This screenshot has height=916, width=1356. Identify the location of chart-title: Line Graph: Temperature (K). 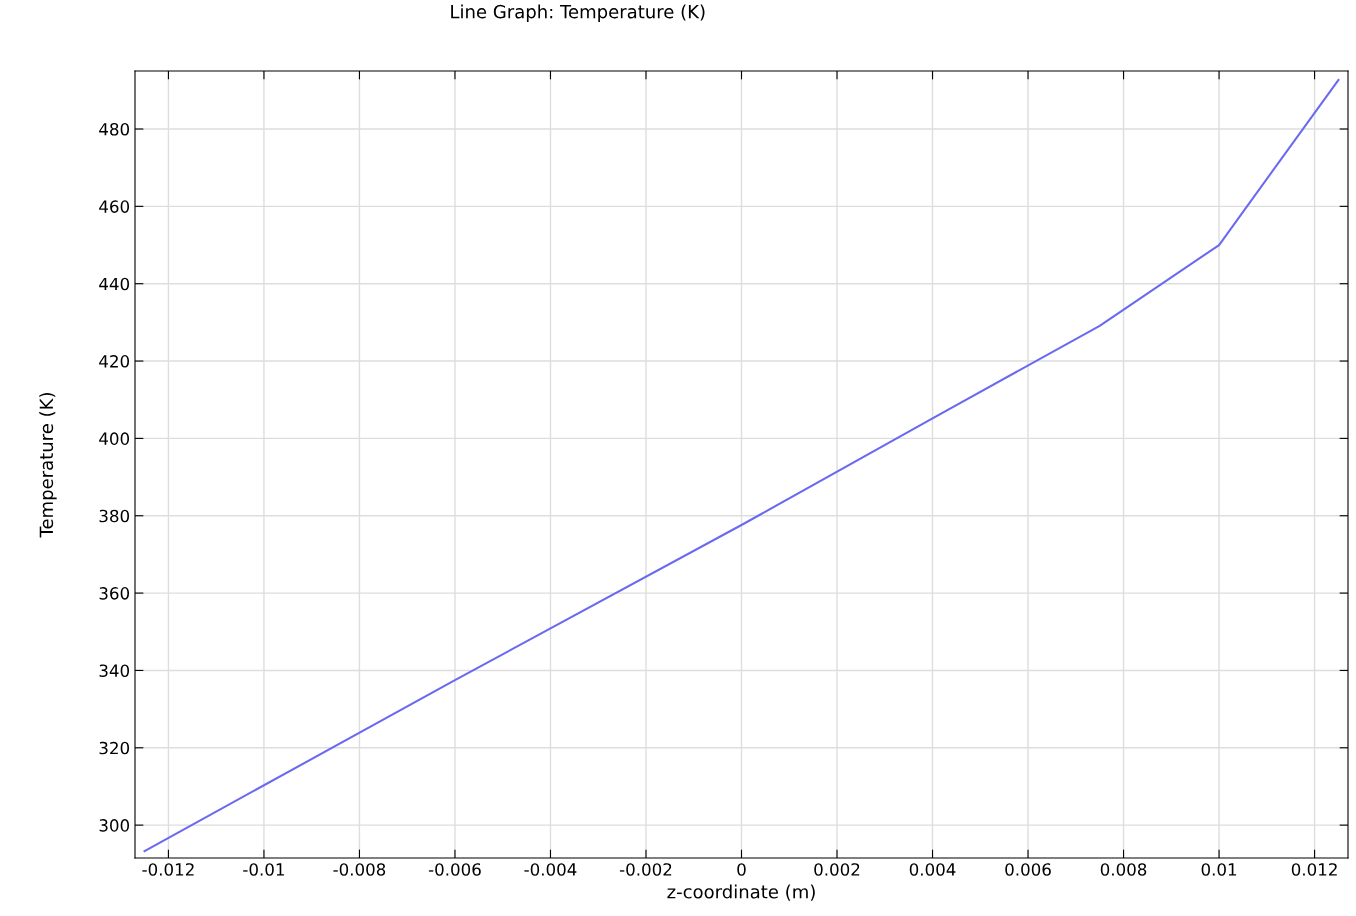
(578, 13).